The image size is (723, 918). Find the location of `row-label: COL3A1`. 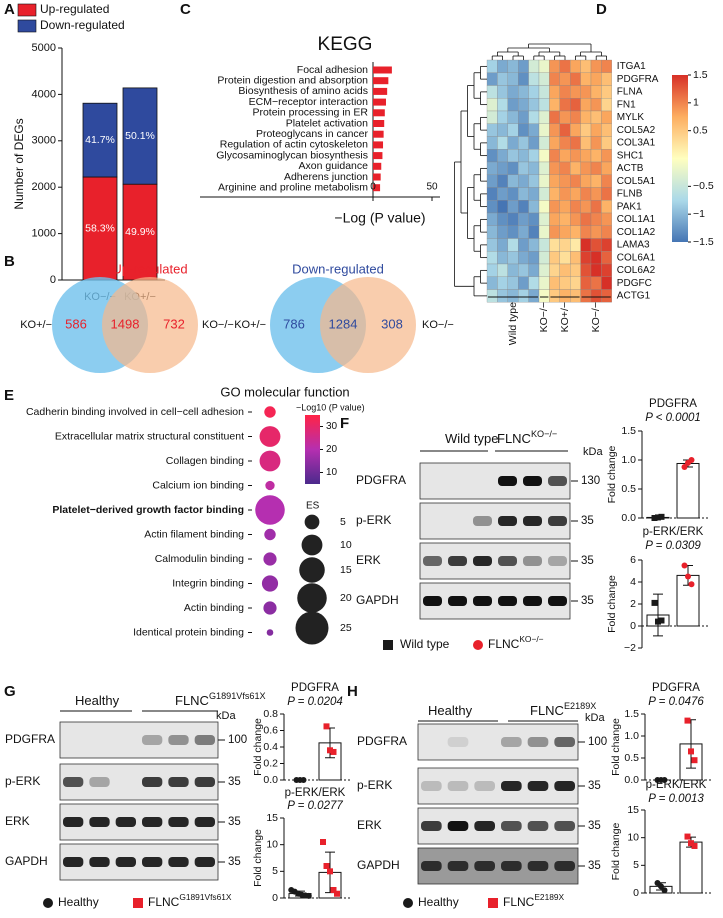

row-label: COL3A1 is located at coordinates (636, 143).